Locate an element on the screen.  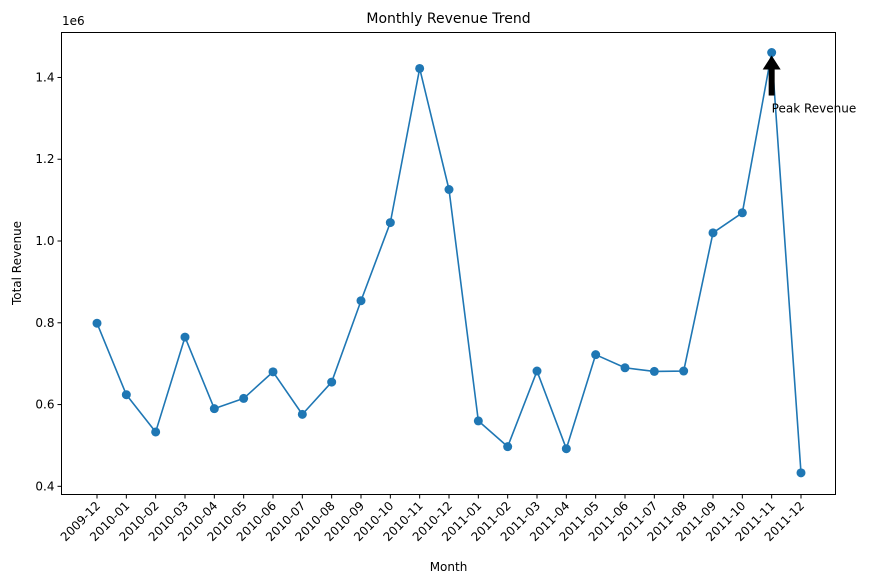
y-tick-label: 0.6 is located at coordinates (44, 405).